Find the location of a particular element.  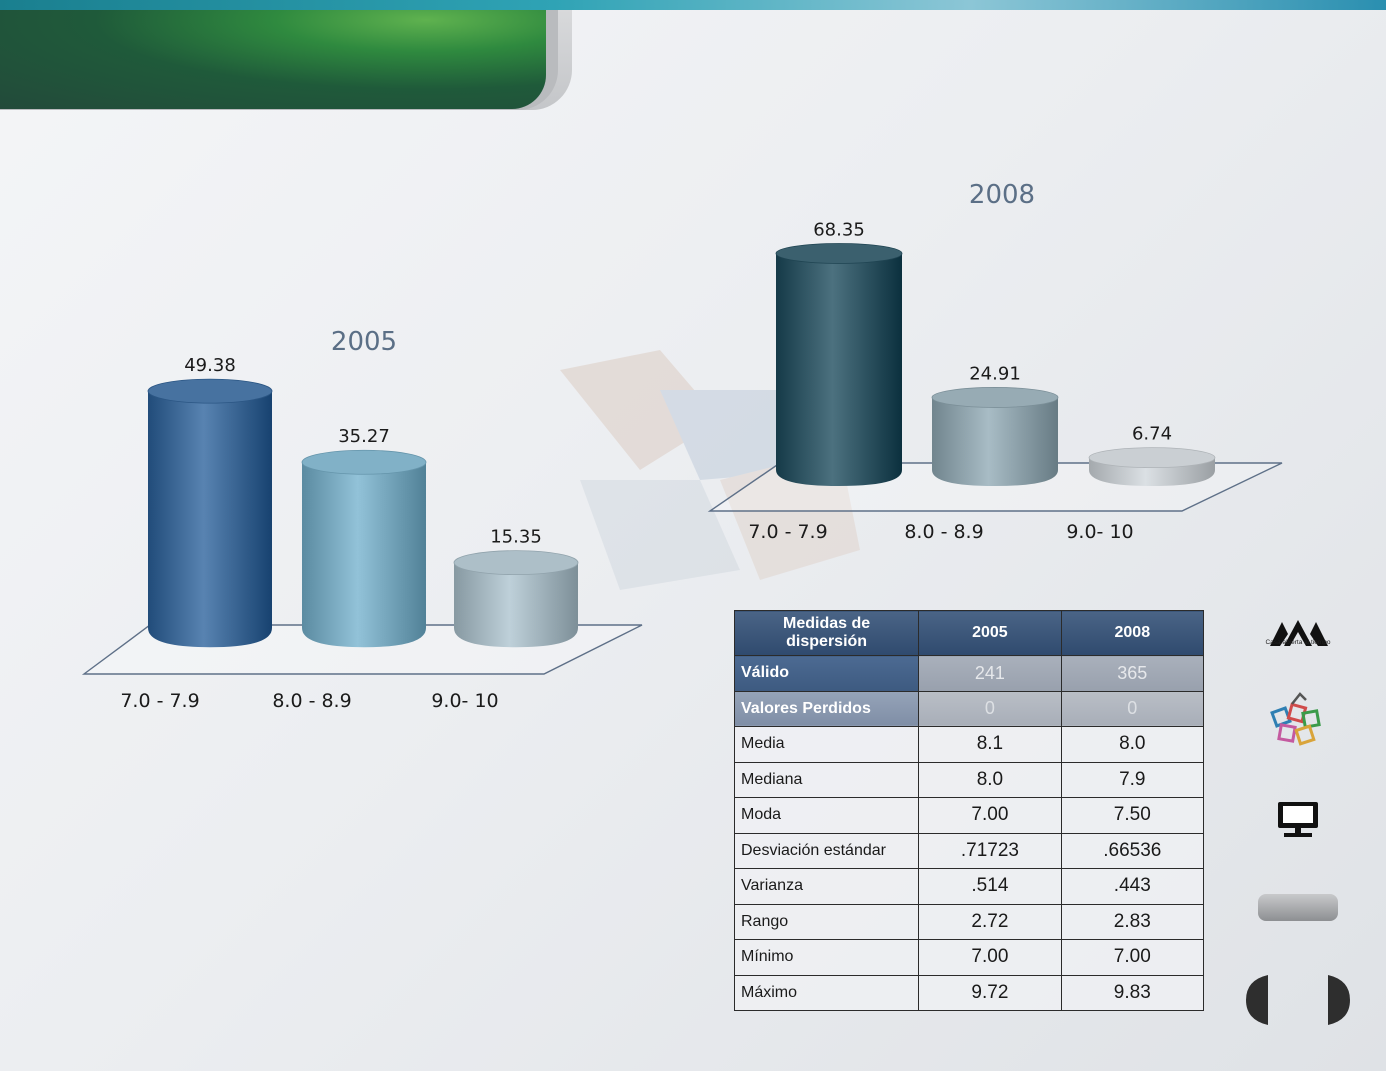

header-measures: Medidas de dispersión is located at coordinates (826, 633).